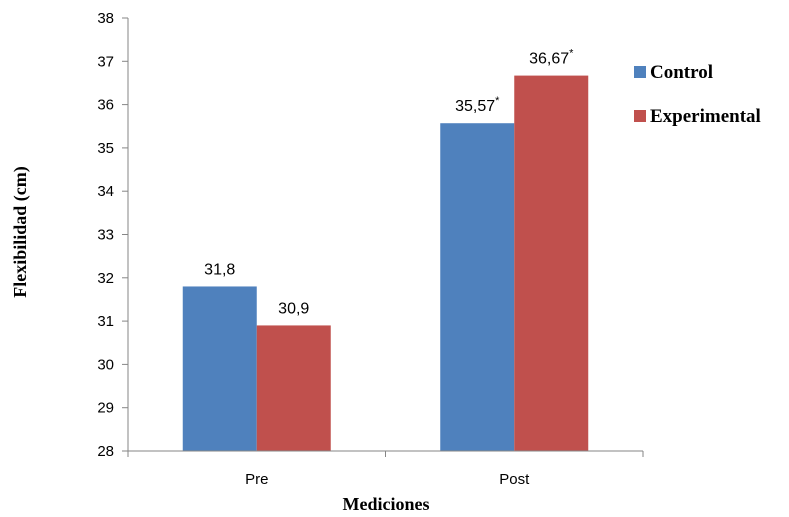 The image size is (789, 517). I want to click on y-axis-title: Flexibilidad (cm), so click(20, 232).